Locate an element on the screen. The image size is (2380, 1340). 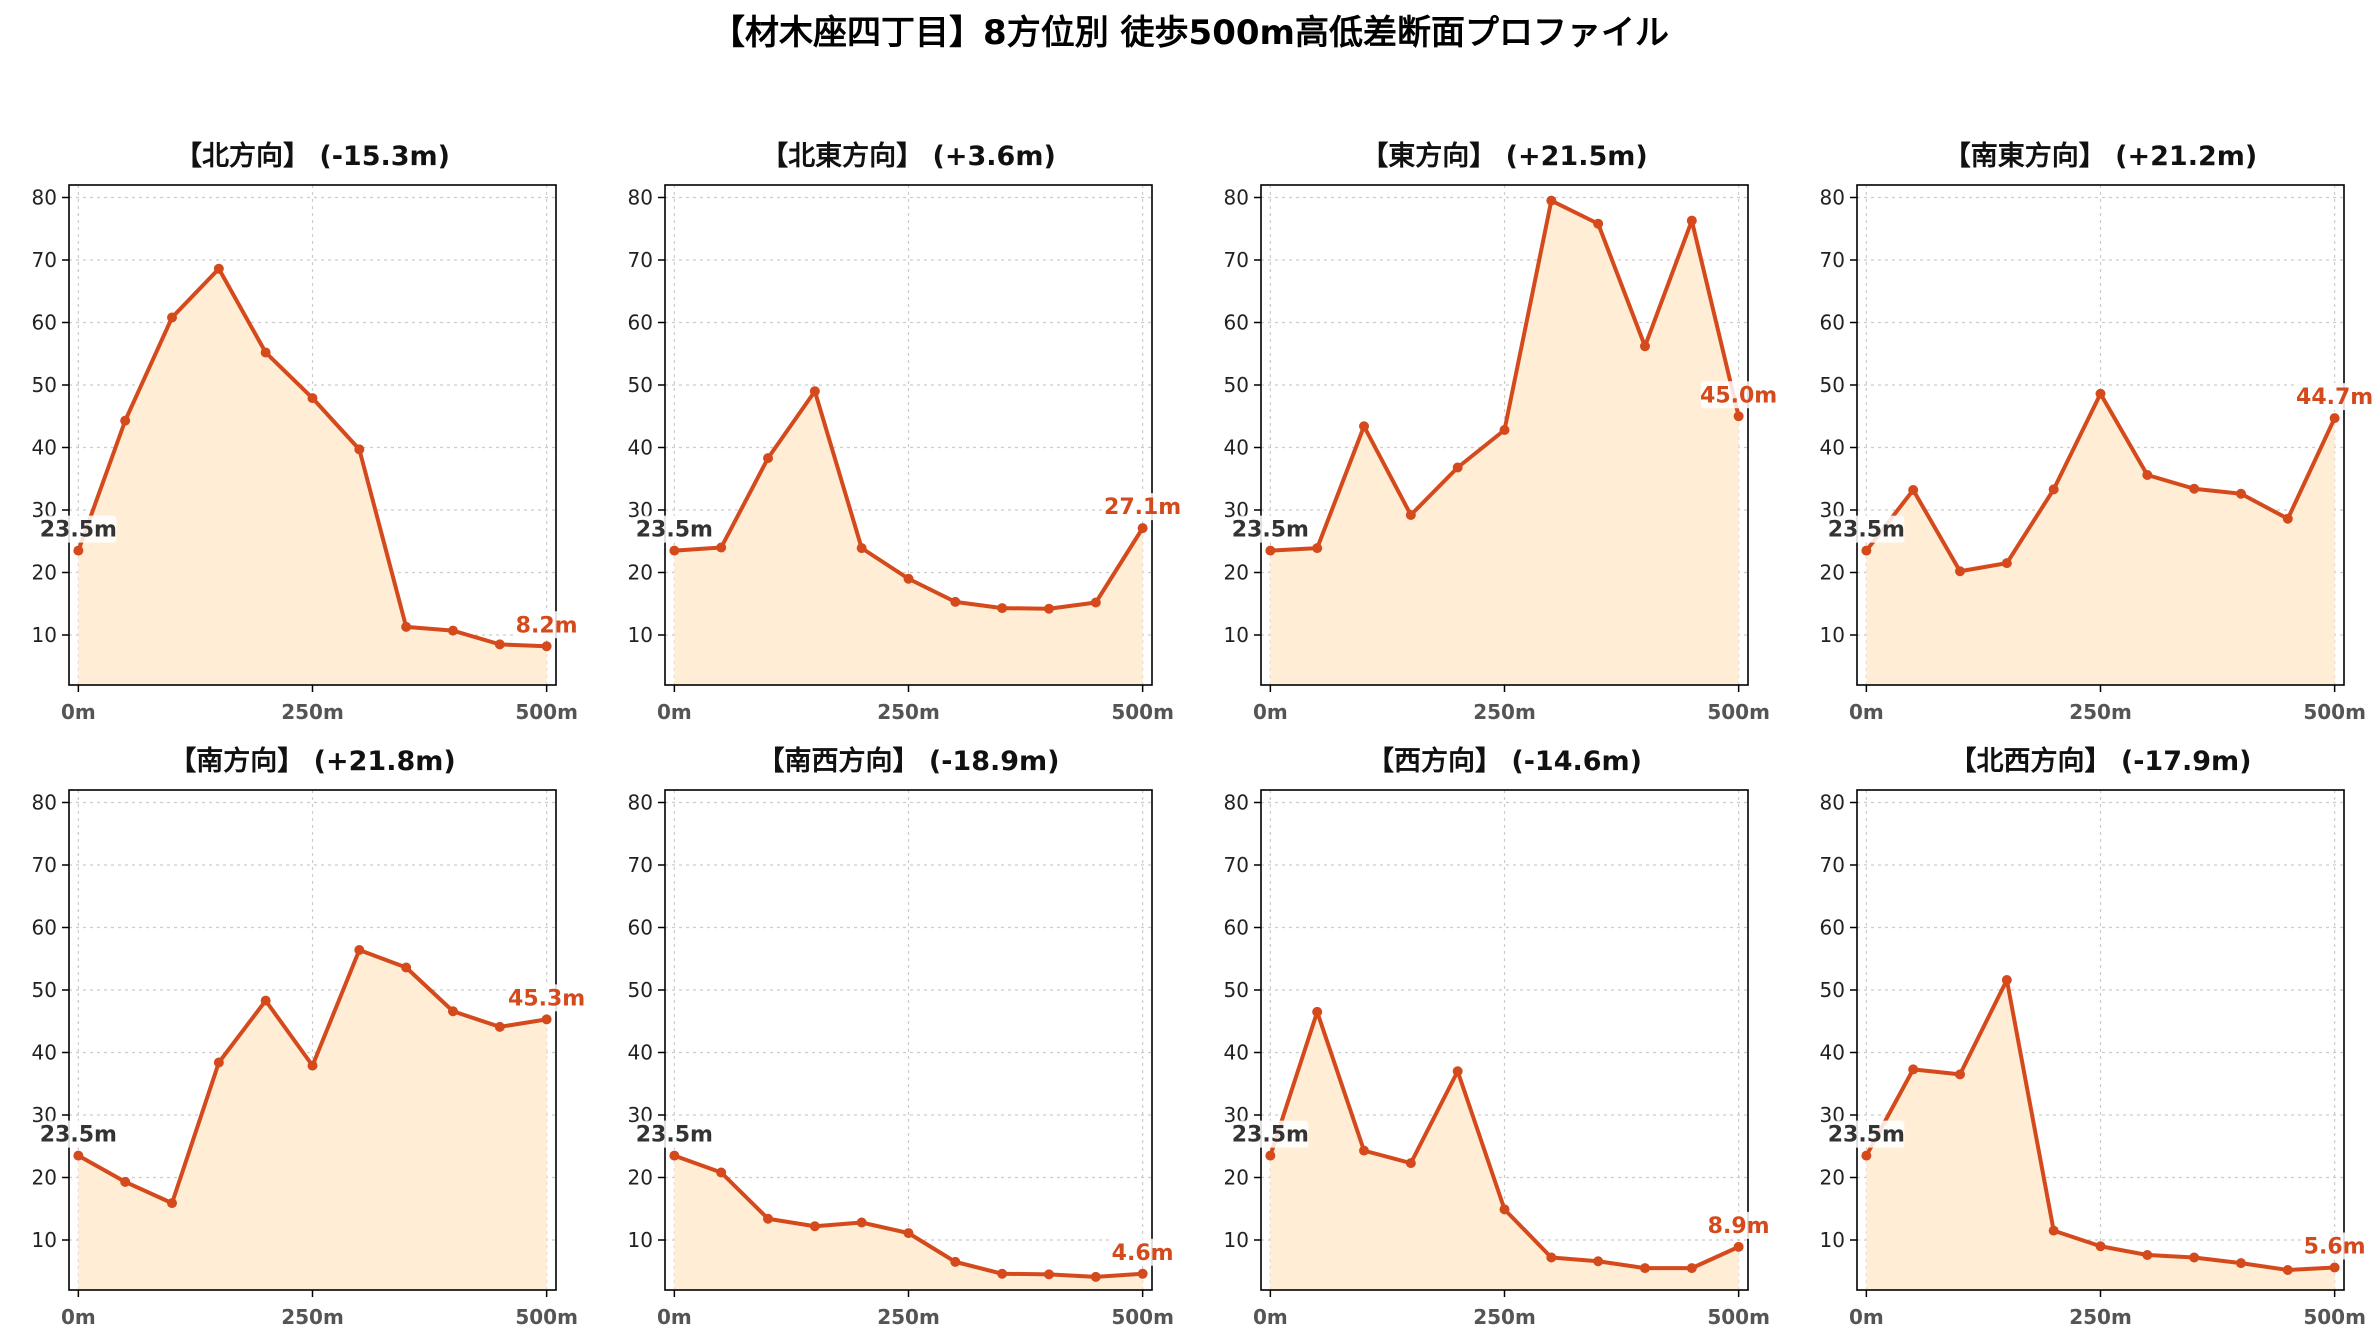
subplot-title: 【北西方向】 (-17.9m) is located at coordinates (2100, 761).